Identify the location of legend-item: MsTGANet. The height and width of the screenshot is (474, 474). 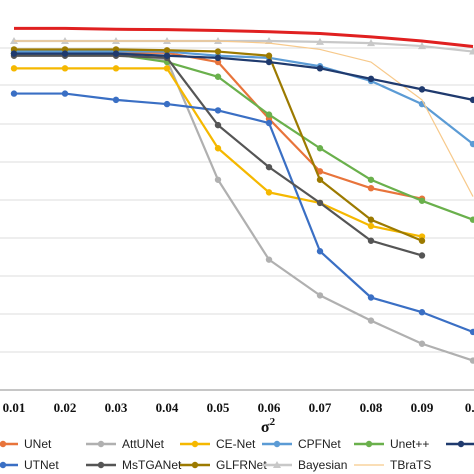
(134, 465).